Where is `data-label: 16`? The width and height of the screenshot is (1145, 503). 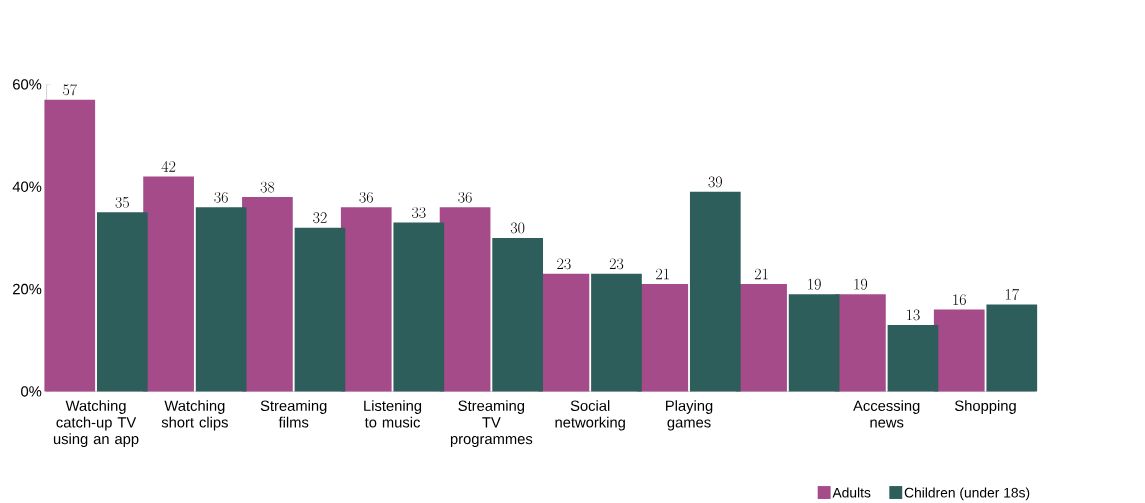 data-label: 16 is located at coordinates (959, 299).